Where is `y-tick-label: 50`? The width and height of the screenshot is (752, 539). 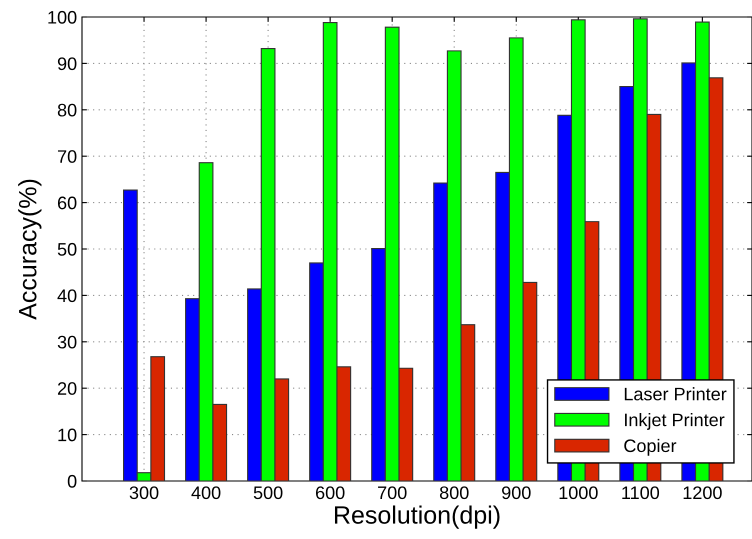 y-tick-label: 50 is located at coordinates (67, 249).